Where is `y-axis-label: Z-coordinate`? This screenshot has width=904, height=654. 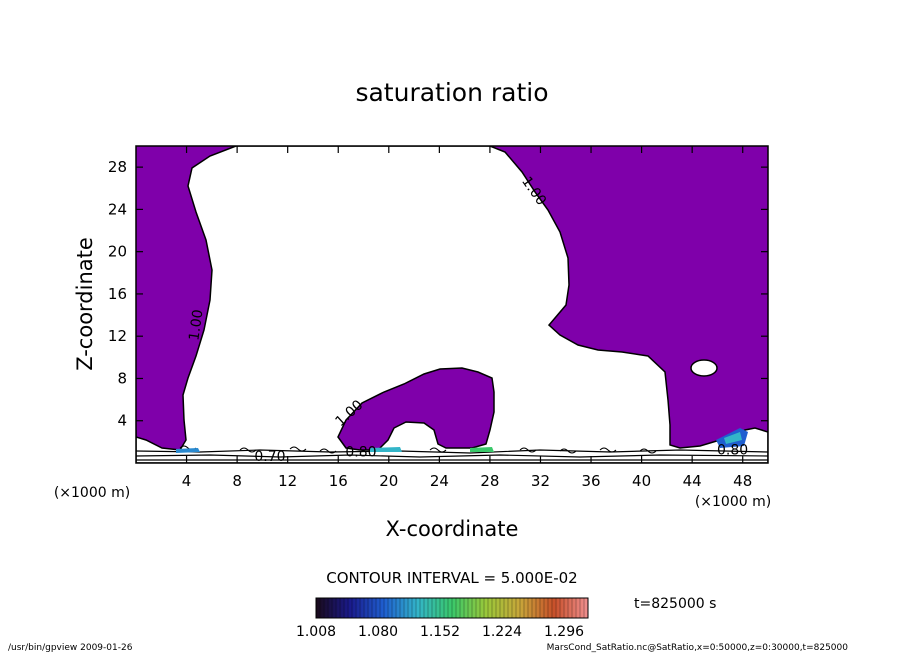
y-axis-label: Z-coordinate is located at coordinates (85, 304).